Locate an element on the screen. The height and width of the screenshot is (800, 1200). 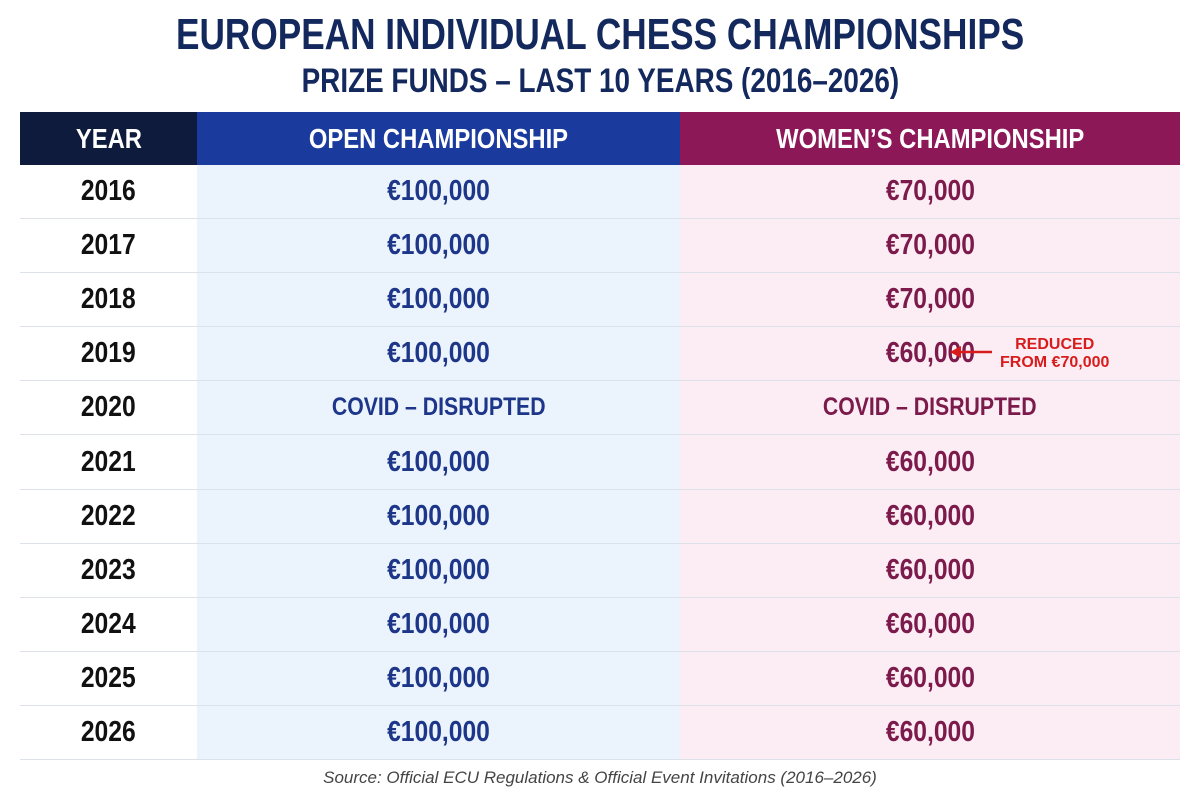
open-value: COVID – DISRUPTED is located at coordinates (438, 407).